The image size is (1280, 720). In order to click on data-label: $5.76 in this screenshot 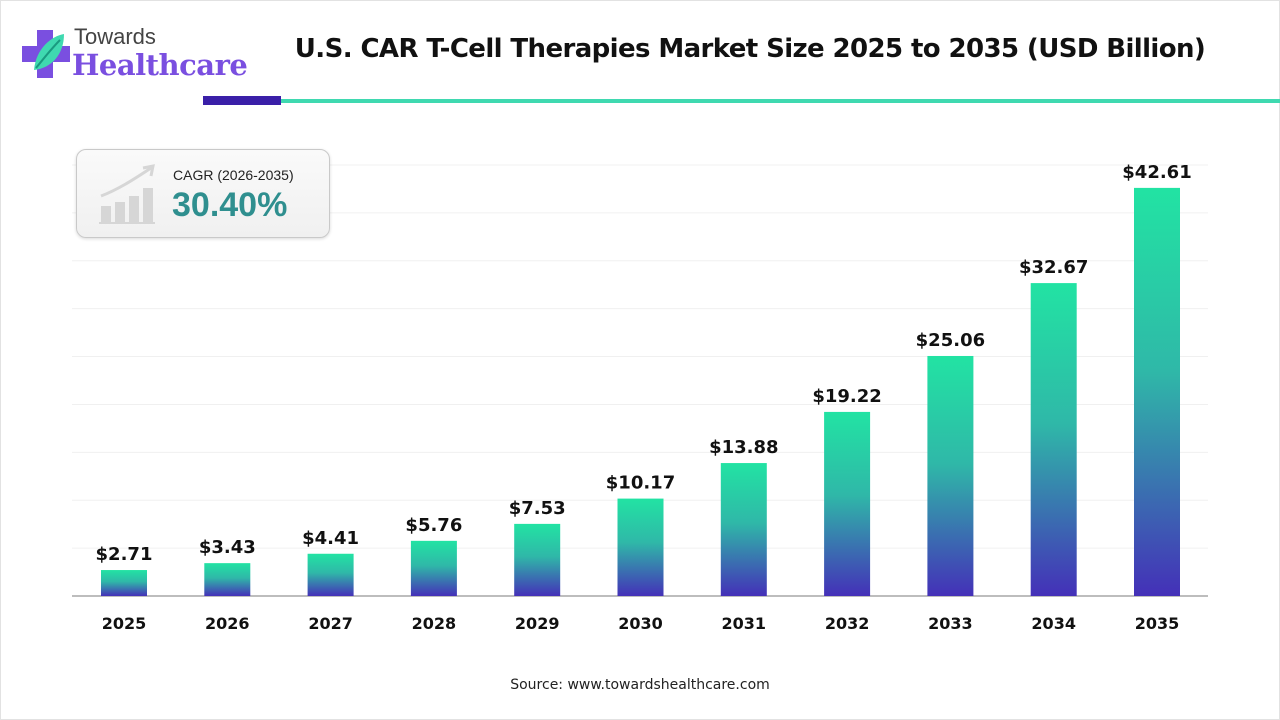, I will do `click(433, 525)`.